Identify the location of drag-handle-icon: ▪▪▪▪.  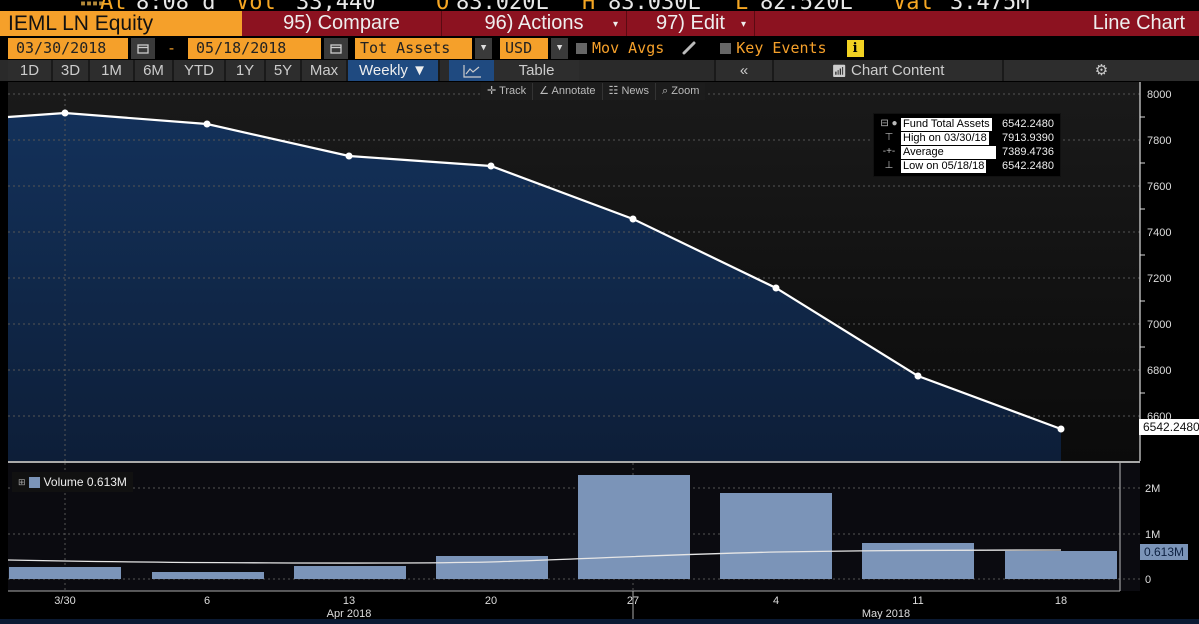
(92, 4).